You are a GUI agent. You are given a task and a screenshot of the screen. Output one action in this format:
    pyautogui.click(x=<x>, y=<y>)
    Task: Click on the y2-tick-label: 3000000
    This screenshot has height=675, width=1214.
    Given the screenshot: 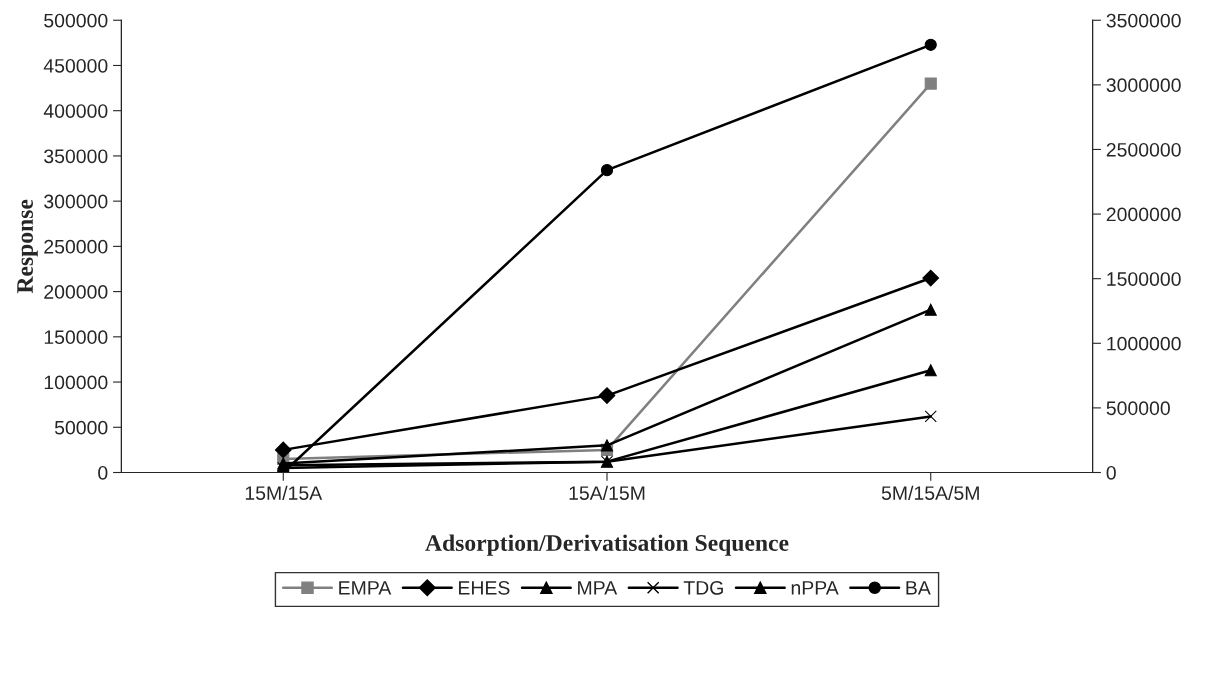 What is the action you would take?
    pyautogui.click(x=1143, y=85)
    